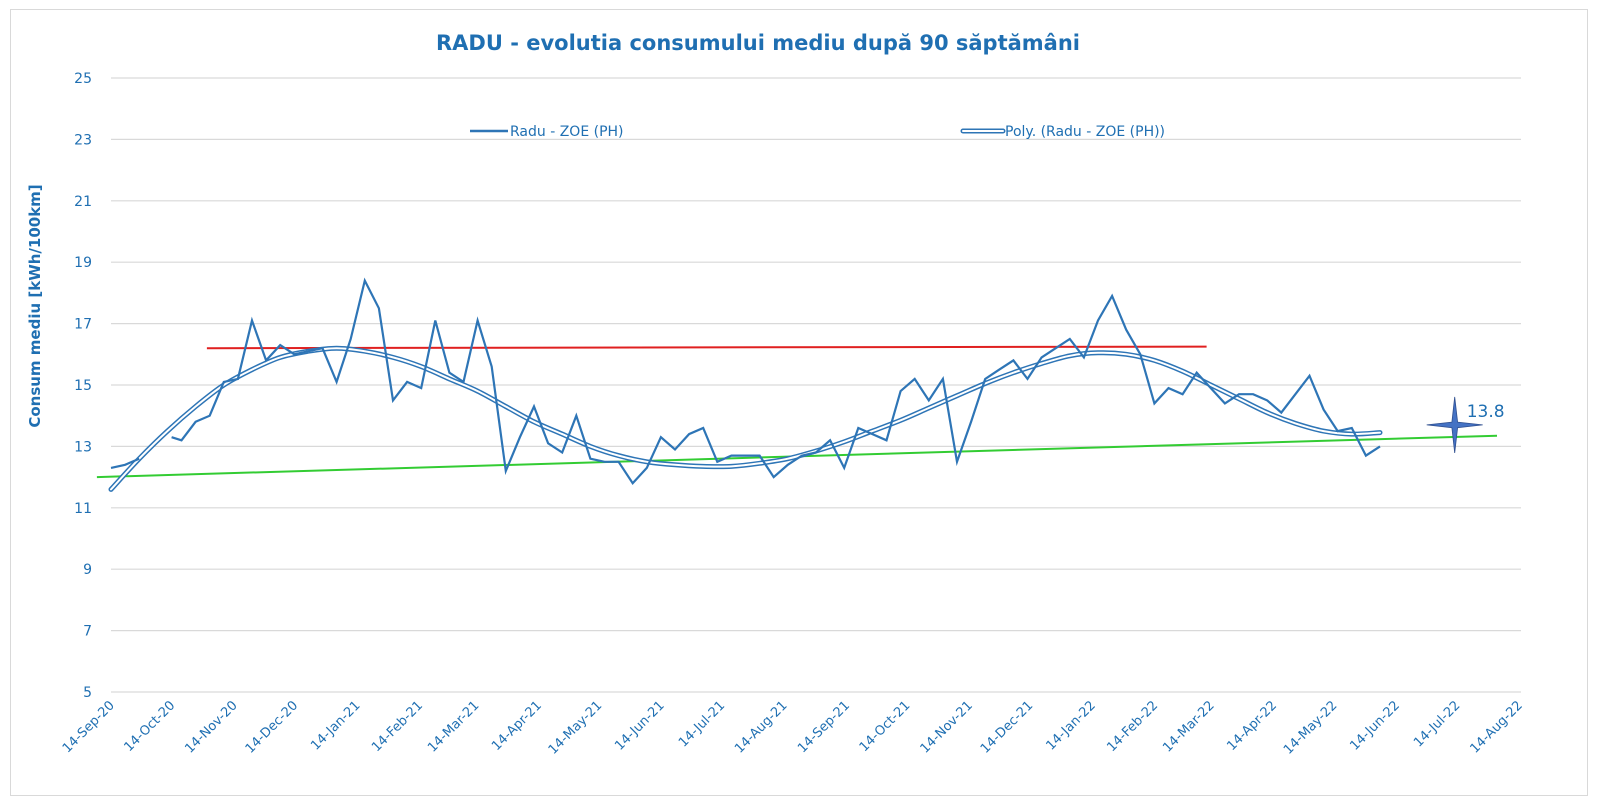  Describe the element at coordinates (947, 727) in the screenshot. I see `x-tick-label: 14-Nov-21` at that location.